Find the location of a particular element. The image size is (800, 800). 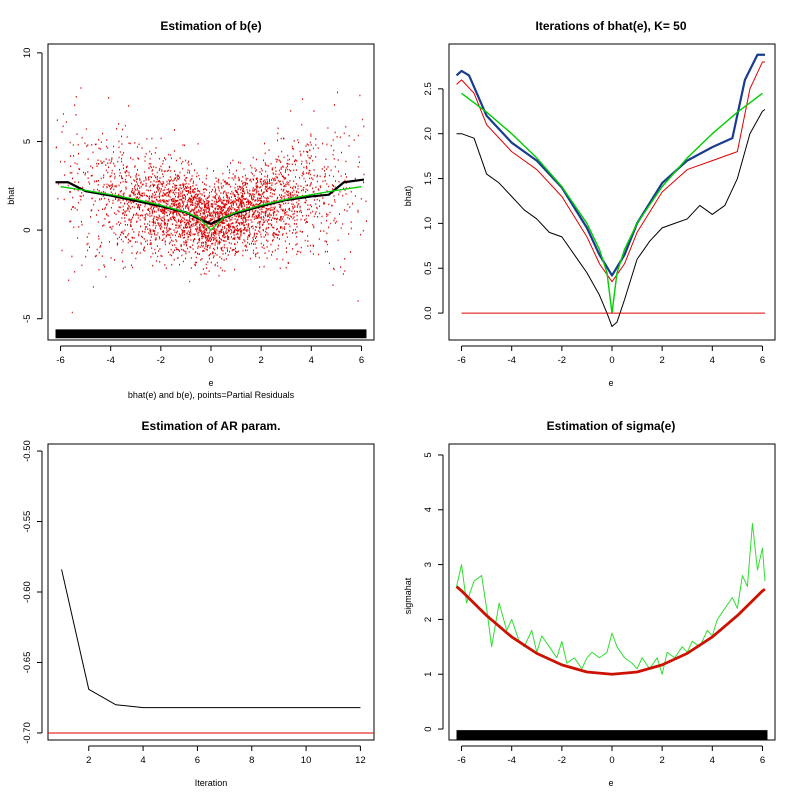

y-tick-label: 4 is located at coordinates (428, 509).